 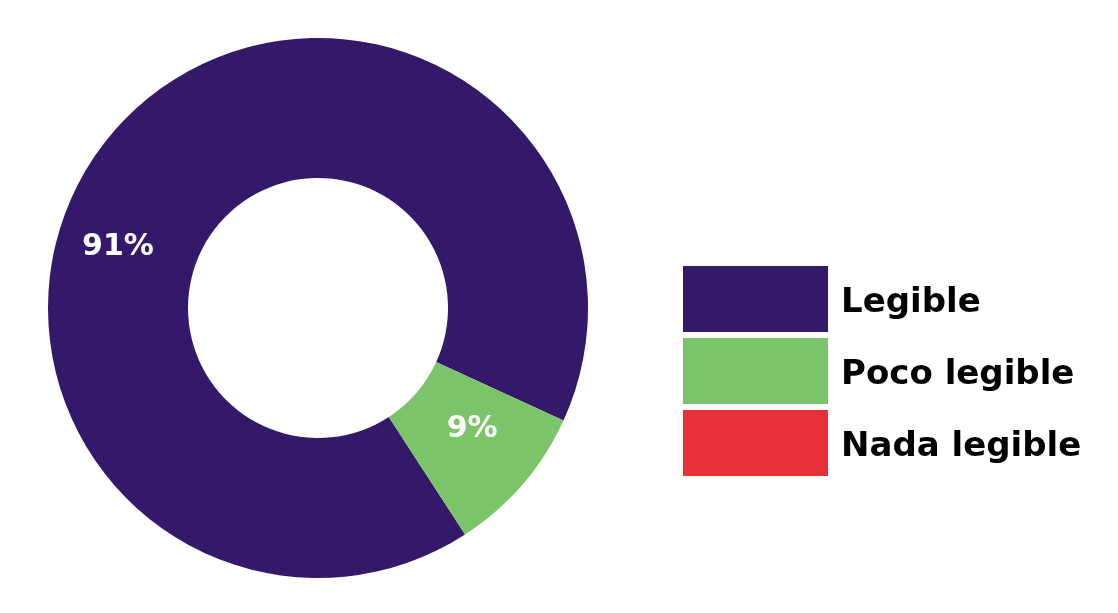 What do you see at coordinates (961, 443) in the screenshot?
I see `legend-label: Nada legible` at bounding box center [961, 443].